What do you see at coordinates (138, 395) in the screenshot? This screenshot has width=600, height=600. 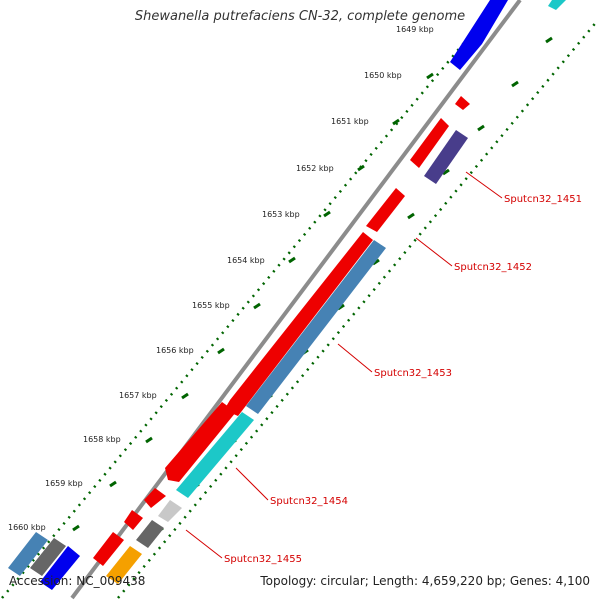 I see `kbp-tick-label: 1657 kbp` at bounding box center [138, 395].